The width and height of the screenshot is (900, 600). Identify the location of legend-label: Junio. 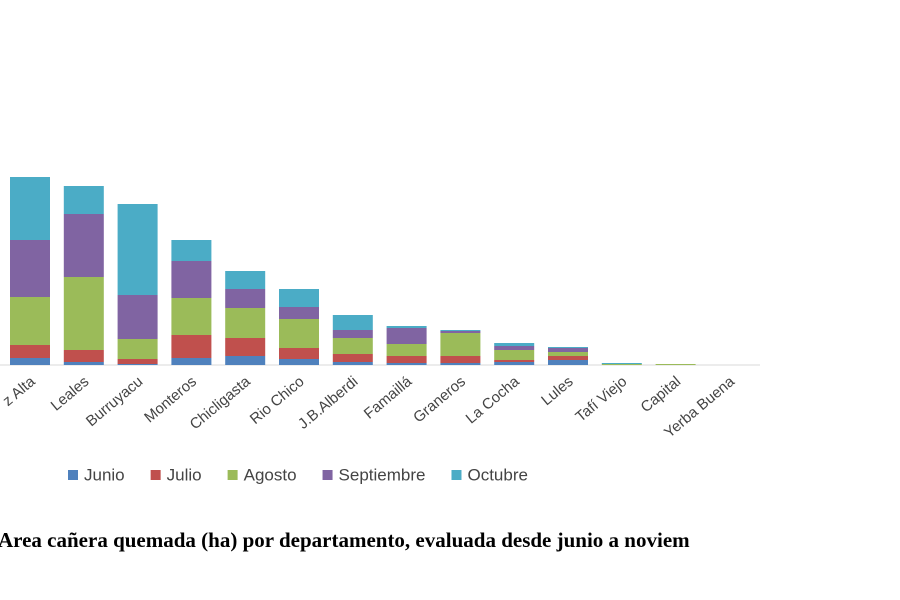
(104, 474).